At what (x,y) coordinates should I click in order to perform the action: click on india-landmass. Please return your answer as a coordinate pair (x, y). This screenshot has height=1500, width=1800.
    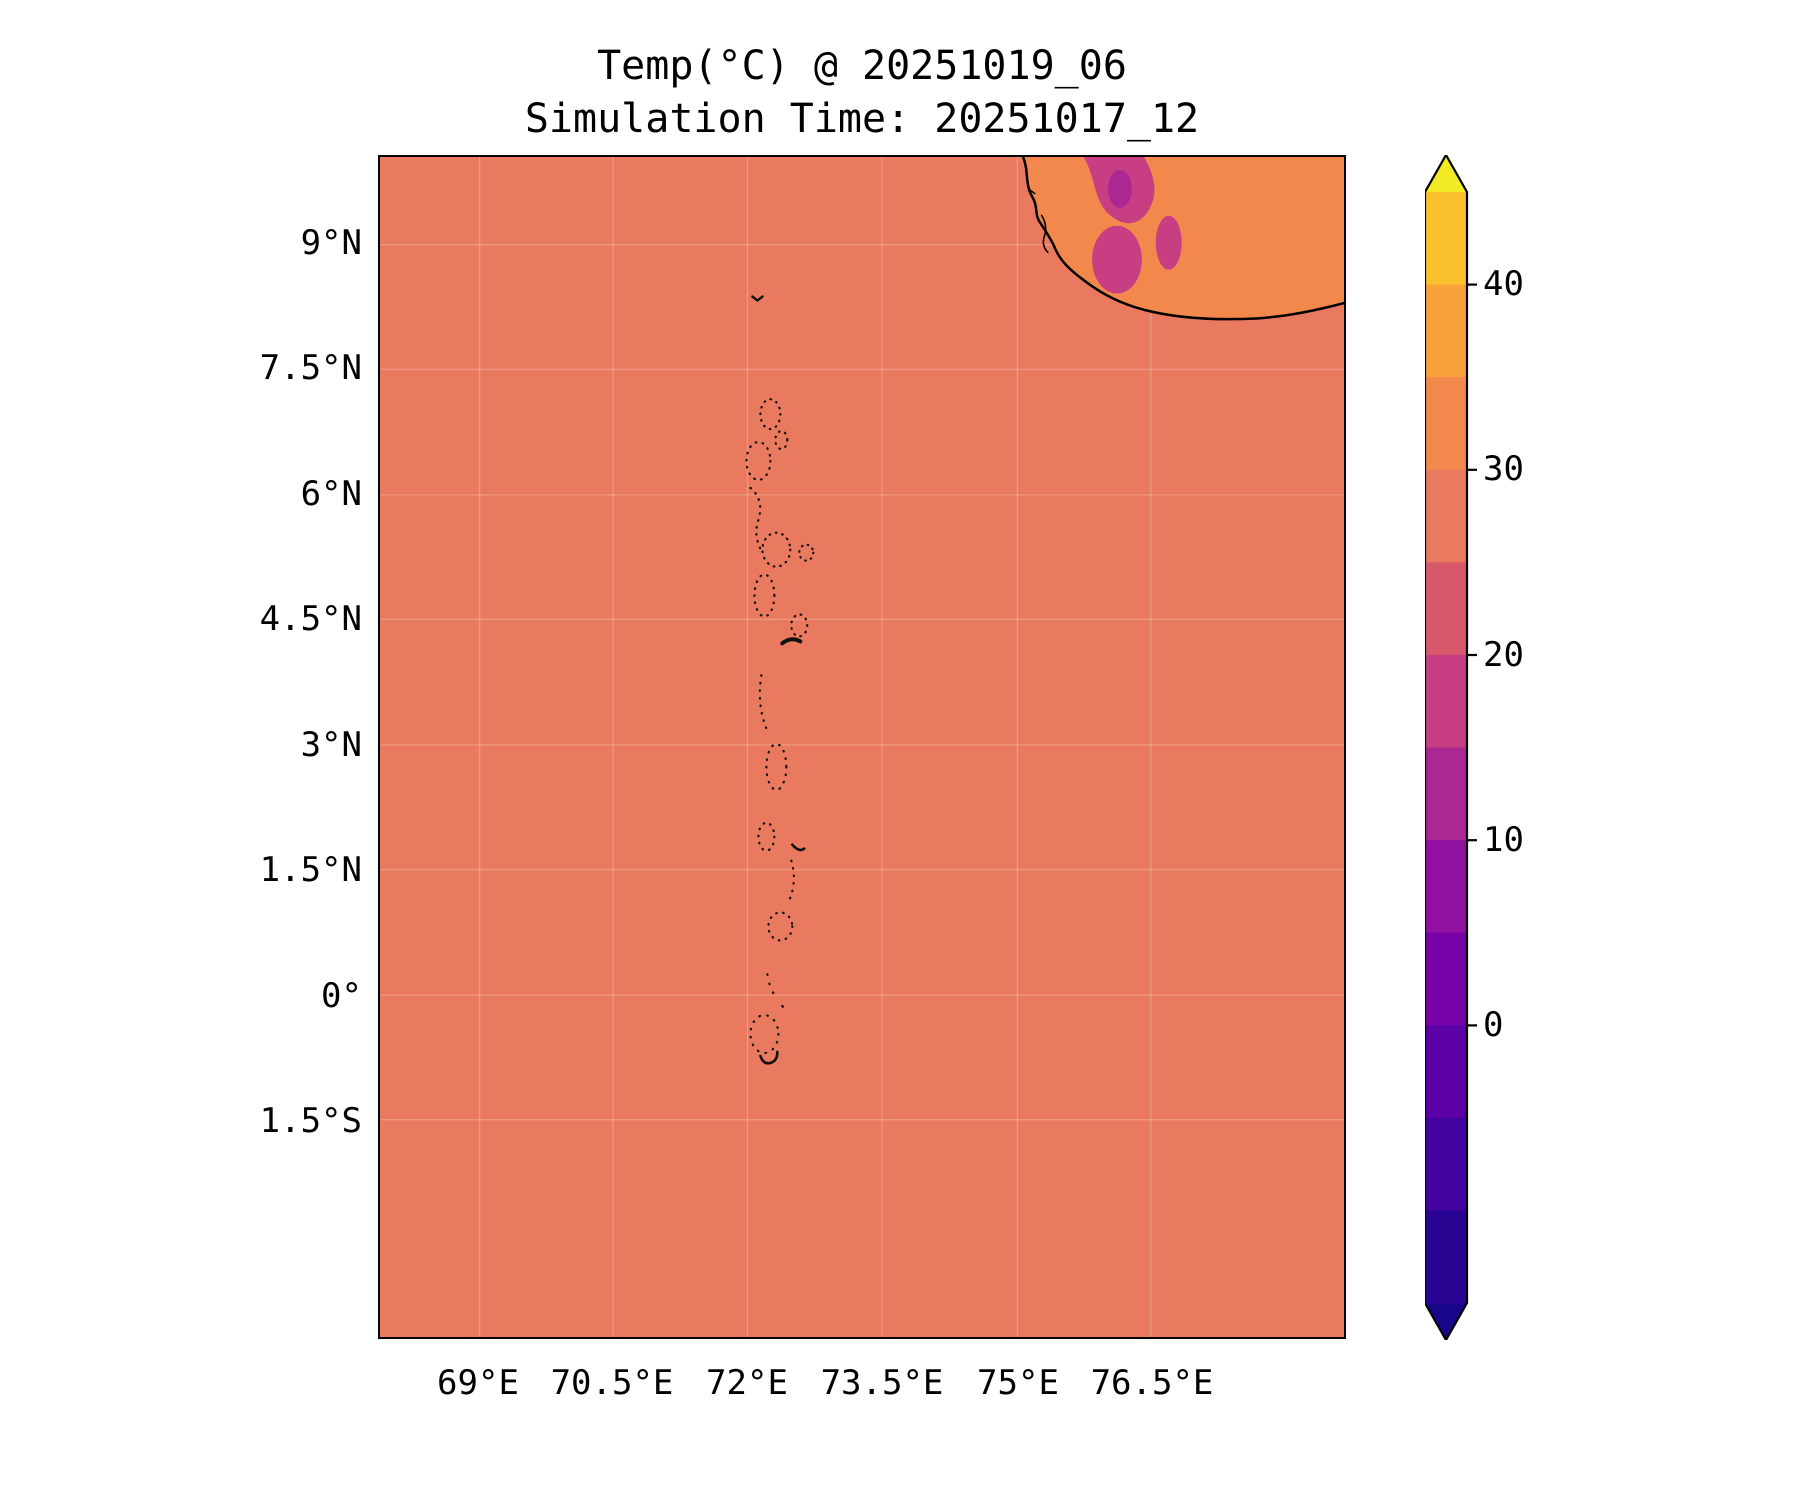
    Looking at the image, I should click on (1182, 239).